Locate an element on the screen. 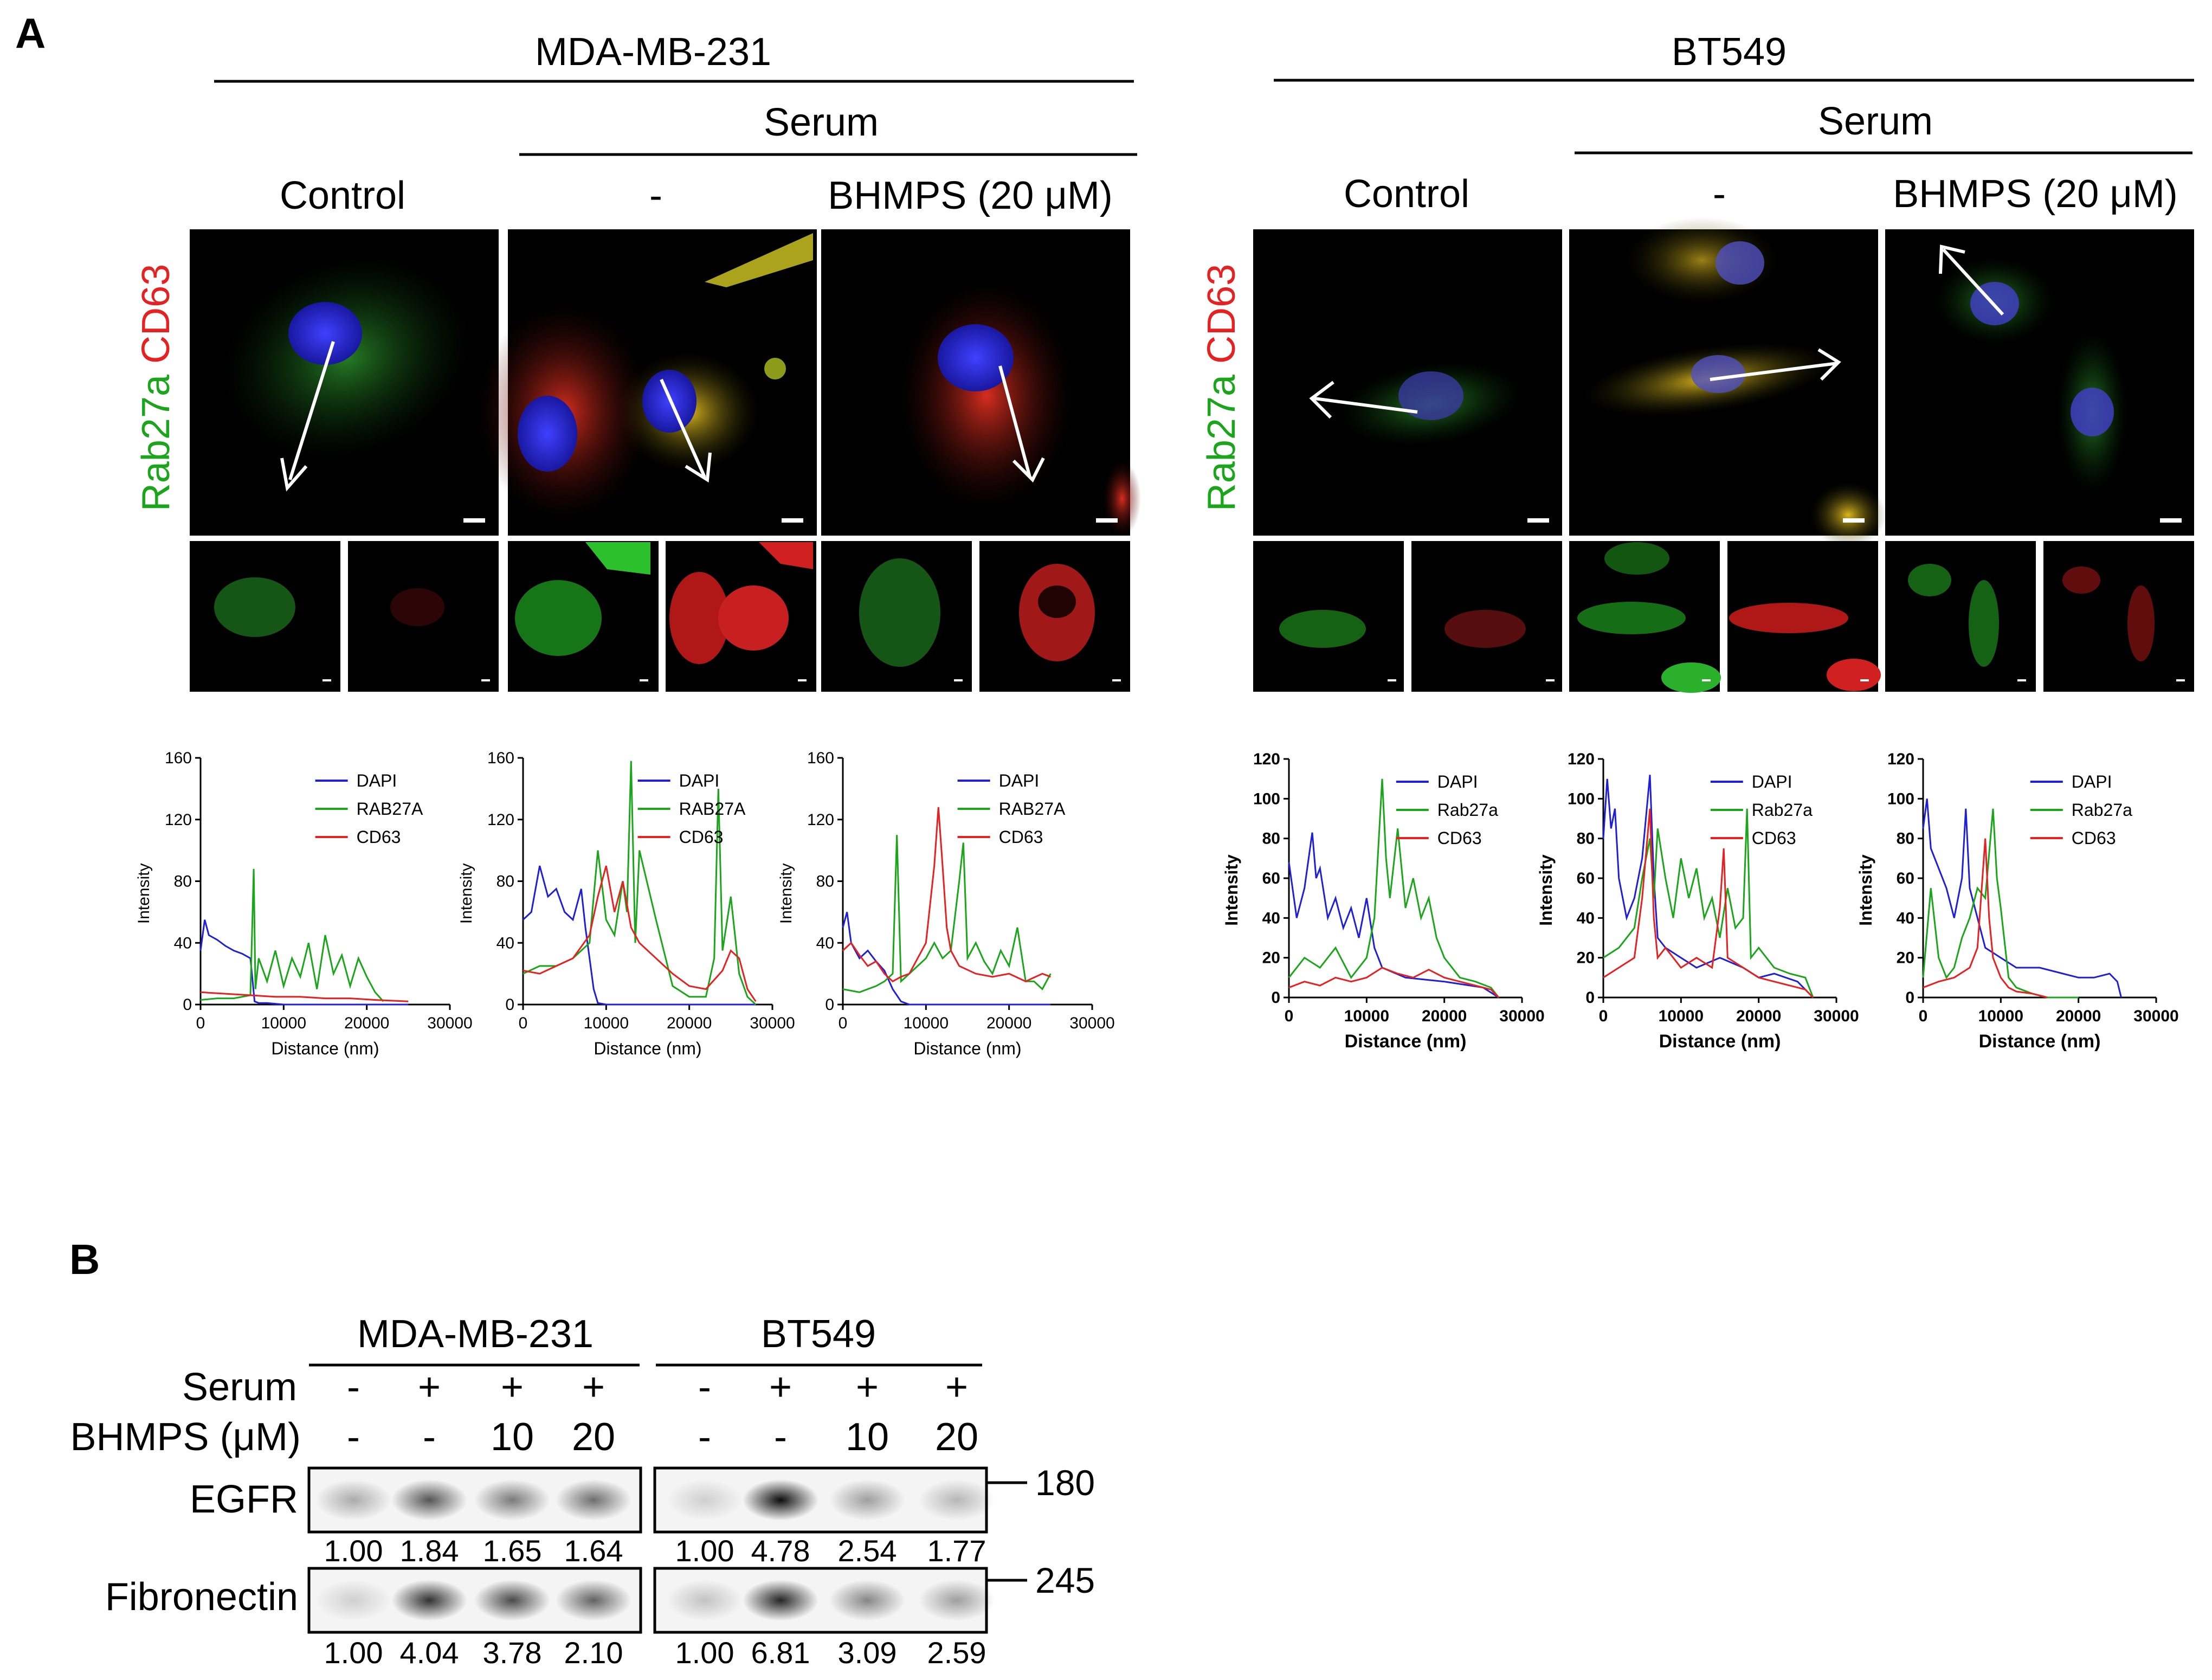  group2-condition-bhmps: BHMPS (20 μM) is located at coordinates (2035, 194).